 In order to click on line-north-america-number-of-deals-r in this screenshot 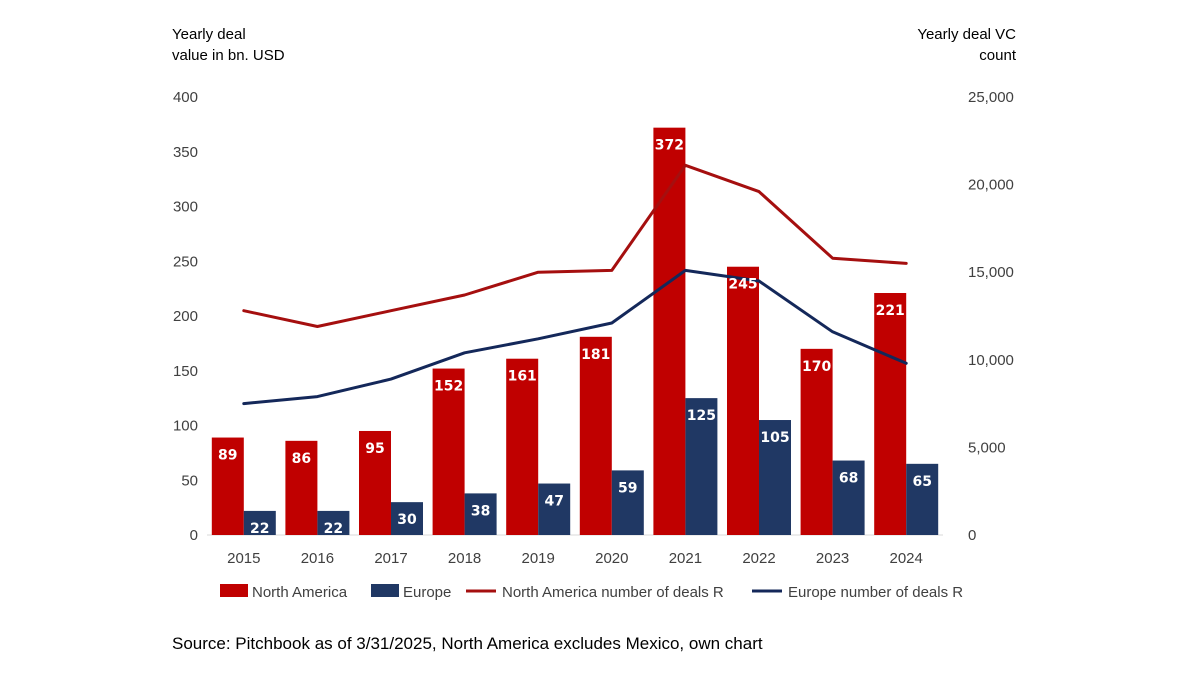, I will do `click(575, 245)`.